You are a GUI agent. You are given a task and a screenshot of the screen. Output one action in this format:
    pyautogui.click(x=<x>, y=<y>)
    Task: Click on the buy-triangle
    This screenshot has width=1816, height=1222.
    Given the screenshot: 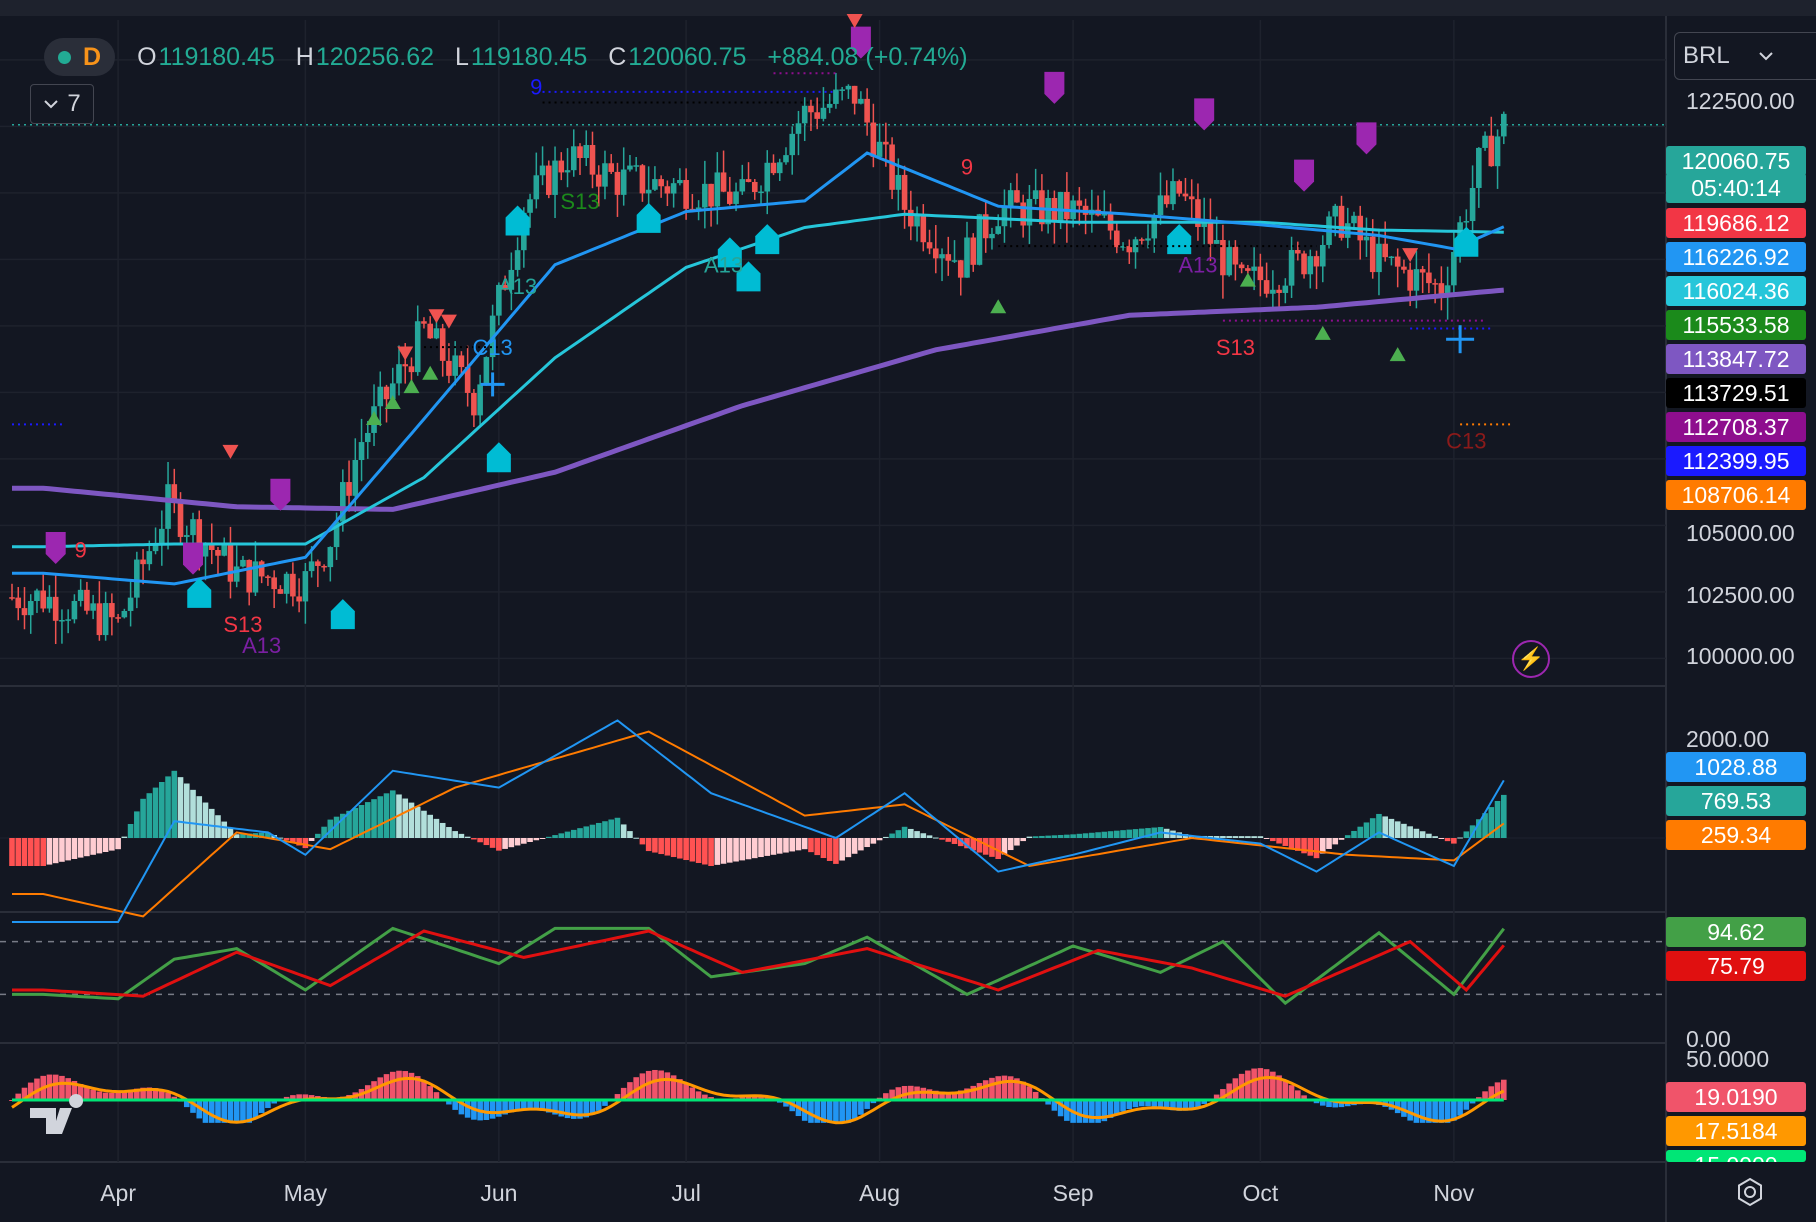 What is the action you would take?
    pyautogui.click(x=392, y=402)
    